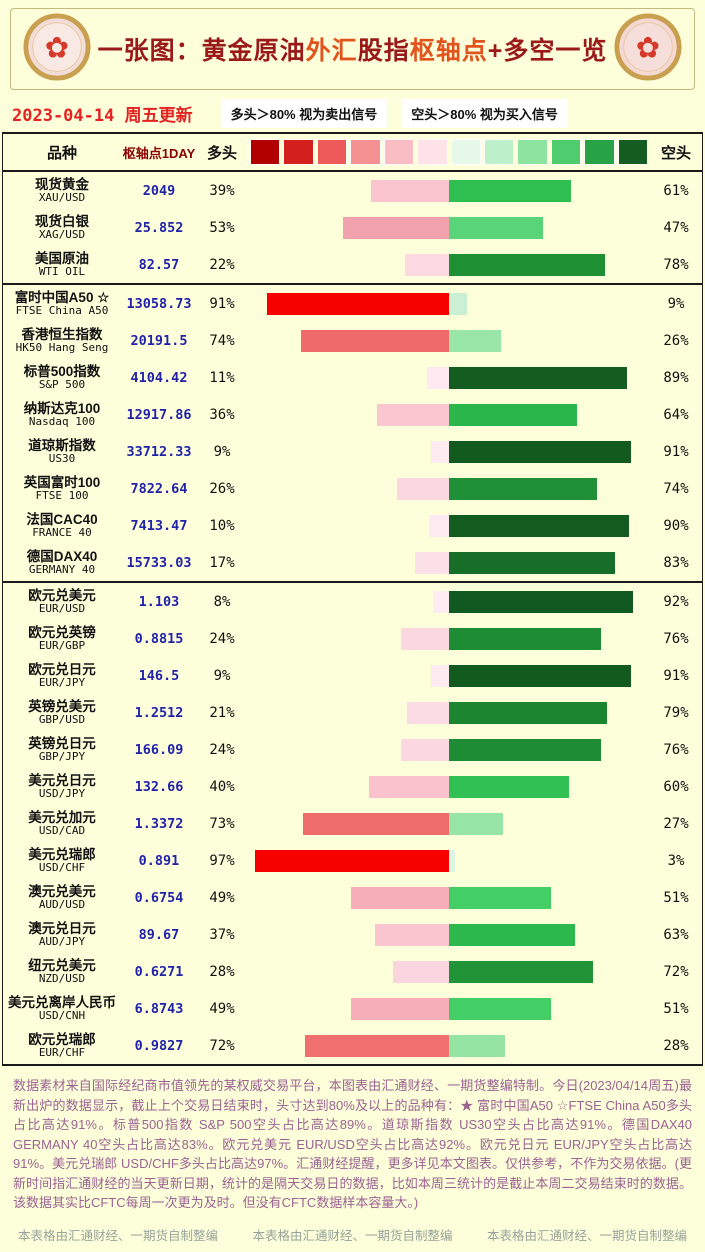 The height and width of the screenshot is (1252, 705). Describe the element at coordinates (222, 525) in the screenshot. I see `long-percent: 10%` at that location.